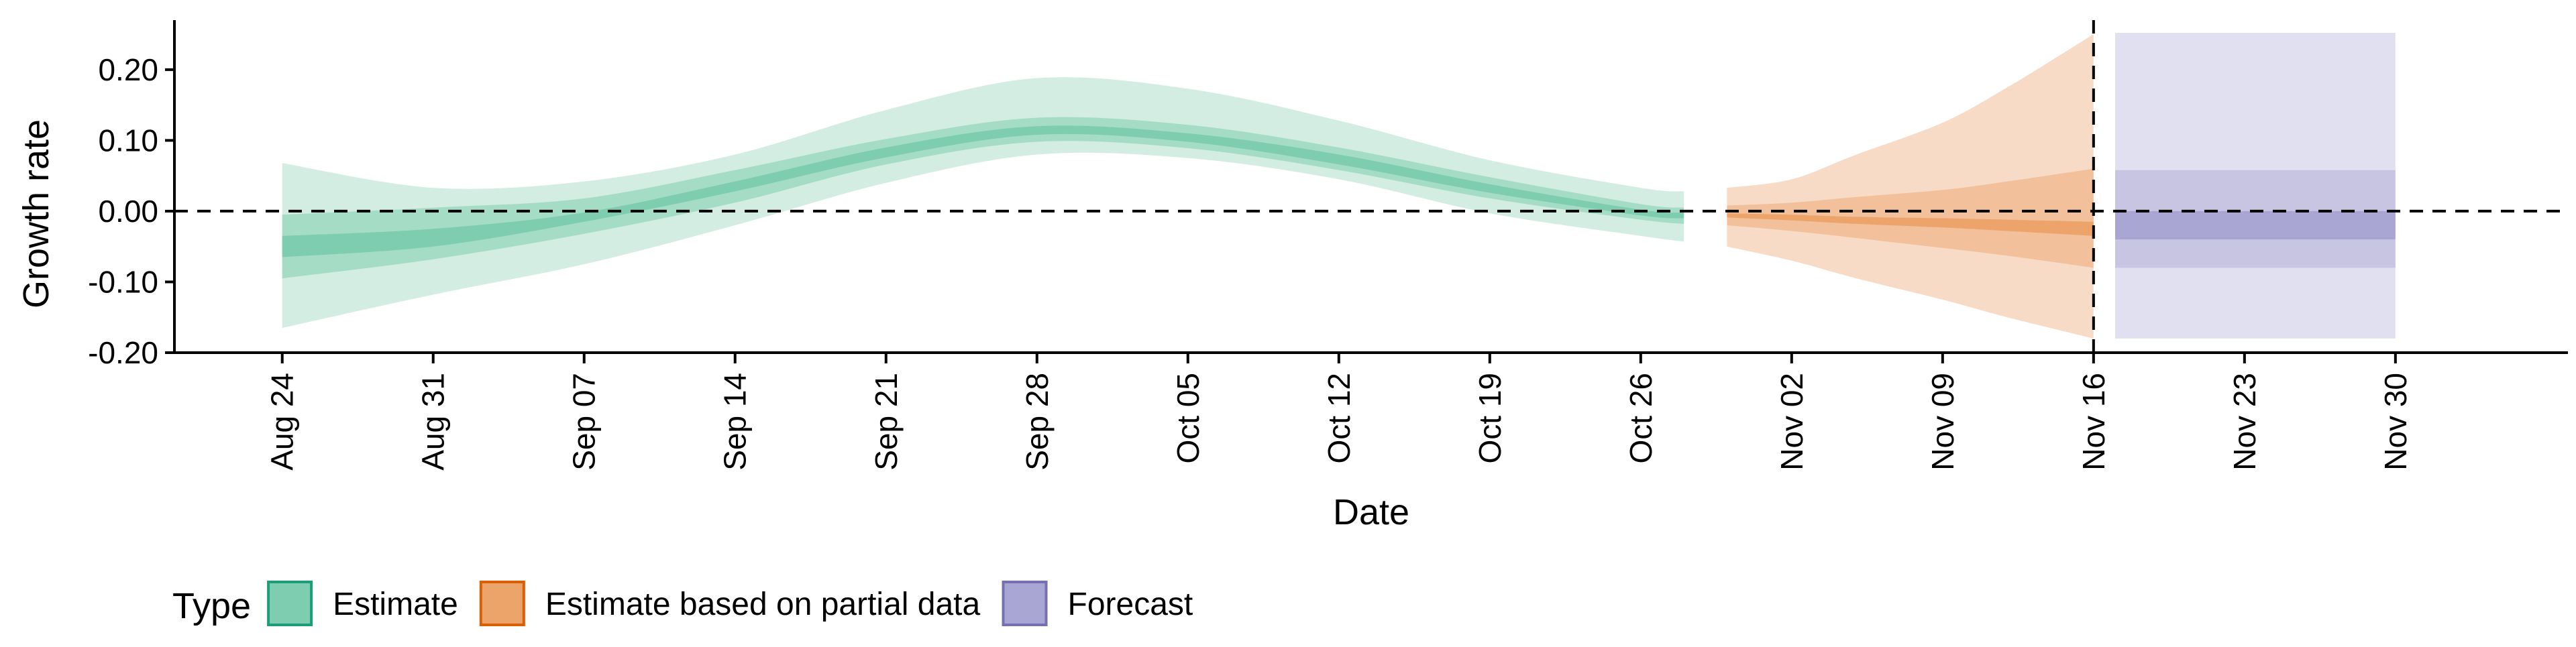 This screenshot has width=2576, height=647. I want to click on legend-item-forecast: Forecast, so click(1097, 603).